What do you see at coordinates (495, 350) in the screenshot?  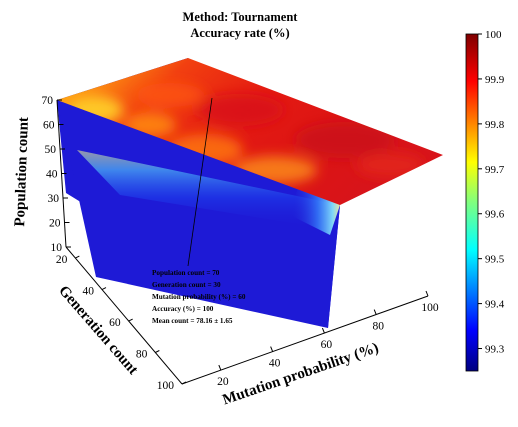 I see `colorbar-tick-label: 99.3` at bounding box center [495, 350].